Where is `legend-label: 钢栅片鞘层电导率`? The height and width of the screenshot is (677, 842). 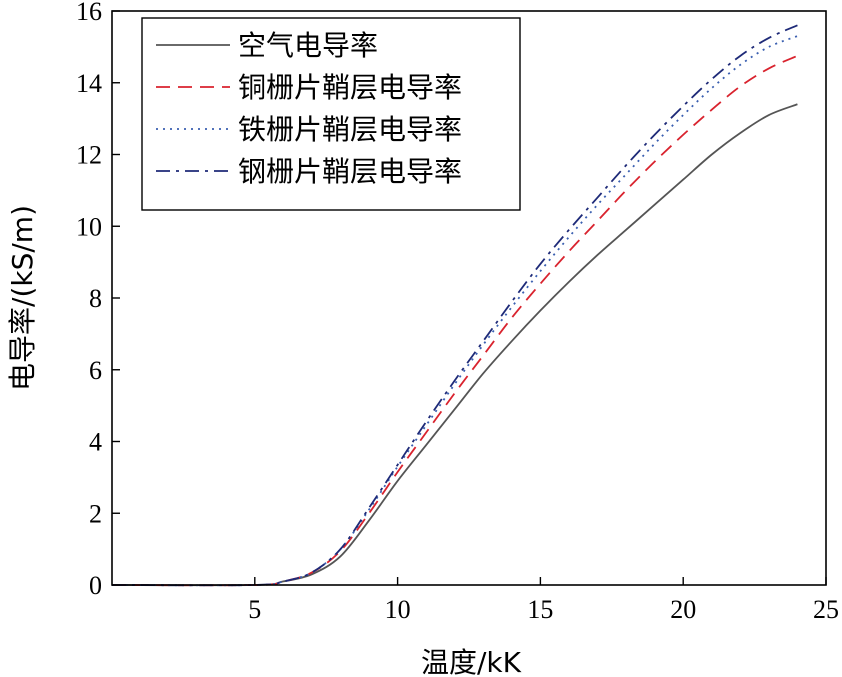 legend-label: 钢栅片鞘层电导率 is located at coordinates (350, 171).